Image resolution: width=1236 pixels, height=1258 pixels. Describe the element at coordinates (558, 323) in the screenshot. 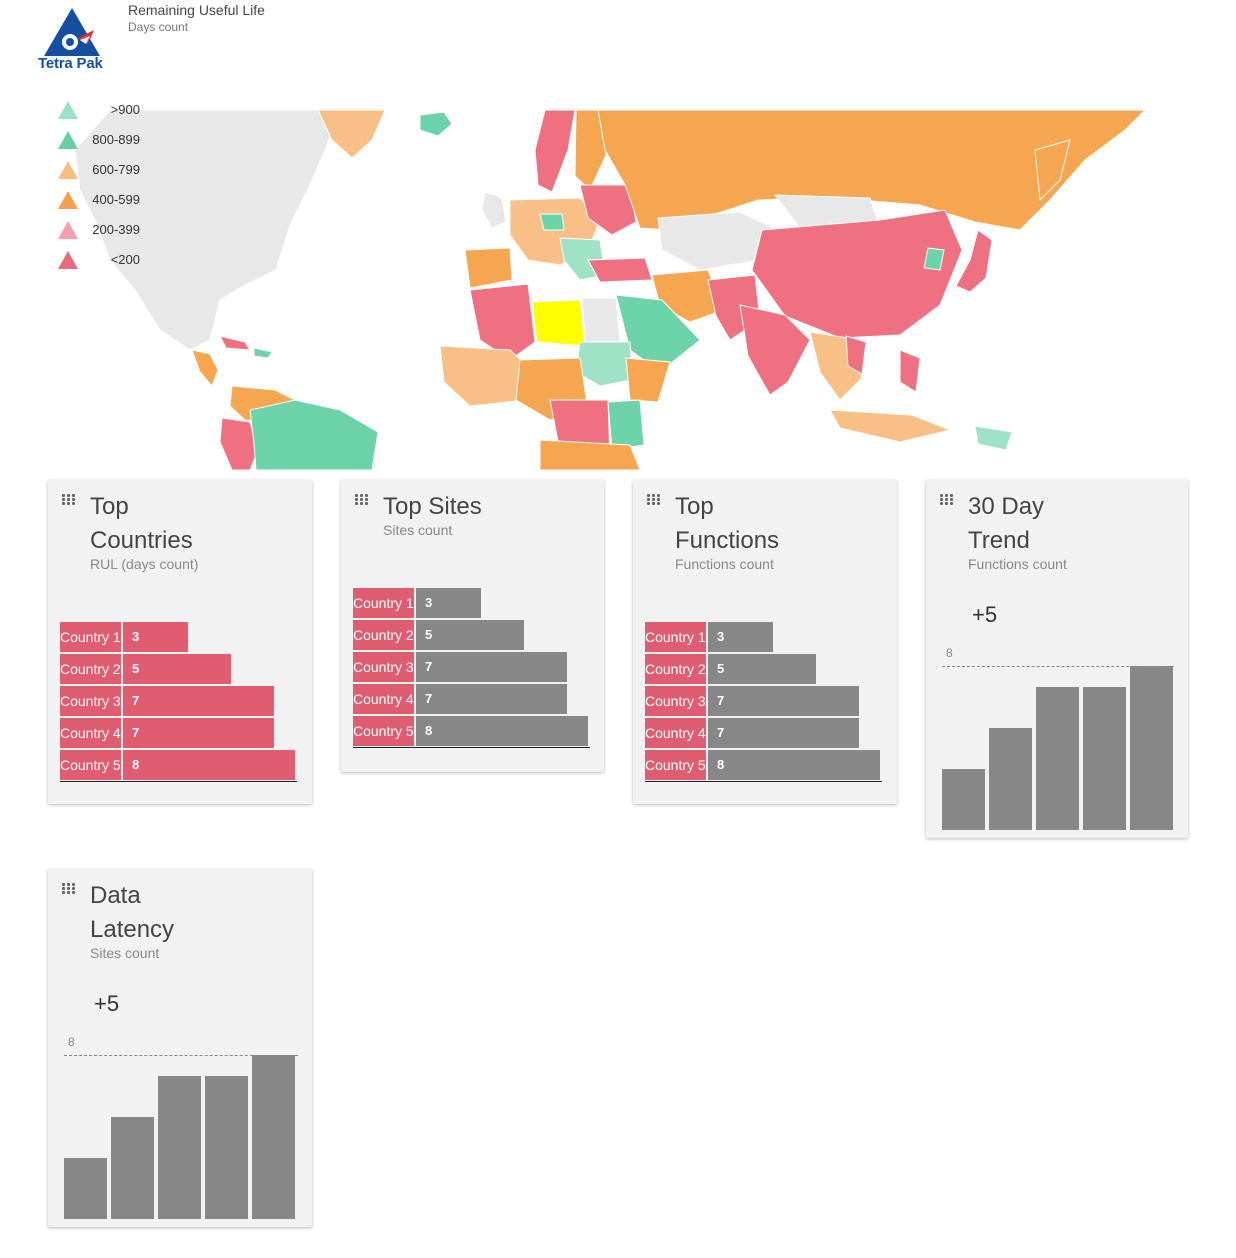

I see `map-region-libya` at that location.